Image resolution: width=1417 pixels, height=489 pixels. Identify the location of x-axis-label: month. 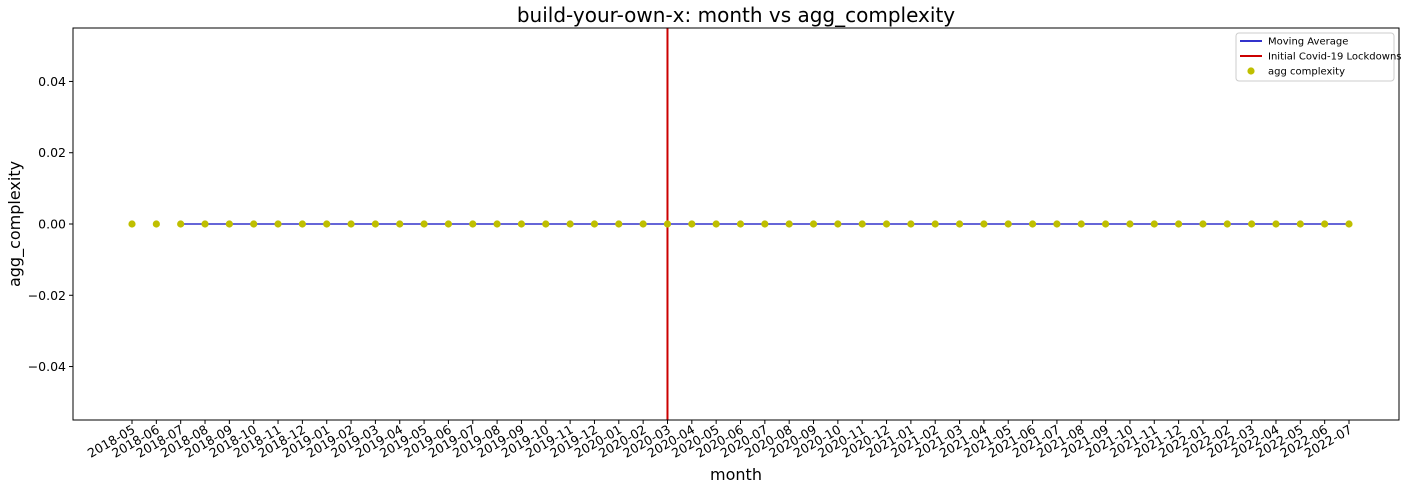
(736, 474).